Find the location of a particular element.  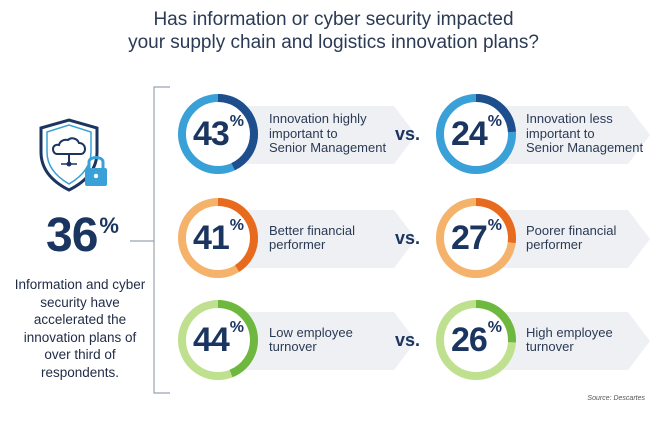

percent-number: 24 is located at coordinates (469, 133).